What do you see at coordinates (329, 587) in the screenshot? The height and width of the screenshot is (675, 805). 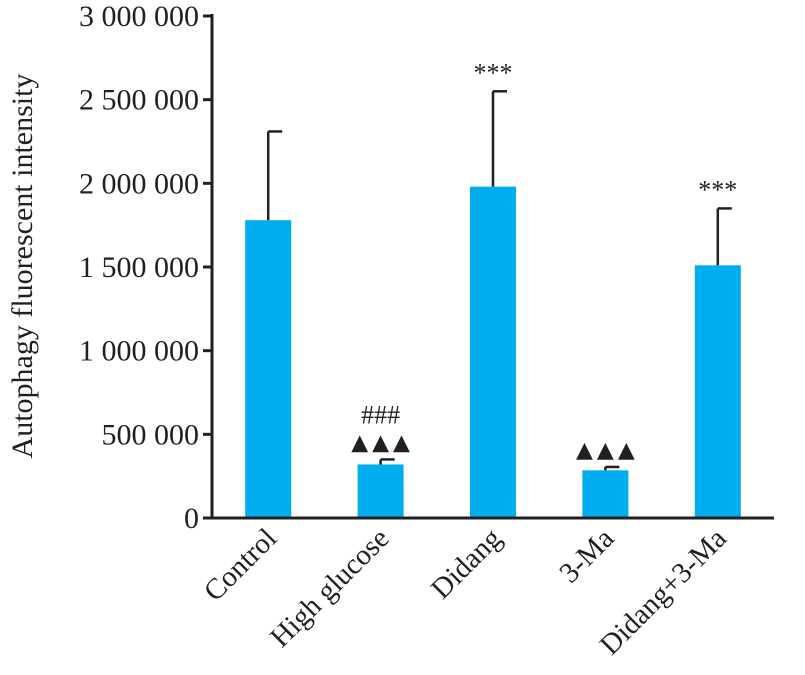 I see `x-category-label: High glucose` at bounding box center [329, 587].